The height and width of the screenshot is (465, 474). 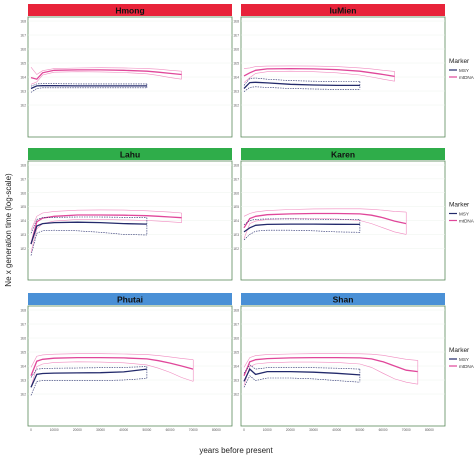 I want to click on x-tick-label: 50000, so click(x=146, y=430).